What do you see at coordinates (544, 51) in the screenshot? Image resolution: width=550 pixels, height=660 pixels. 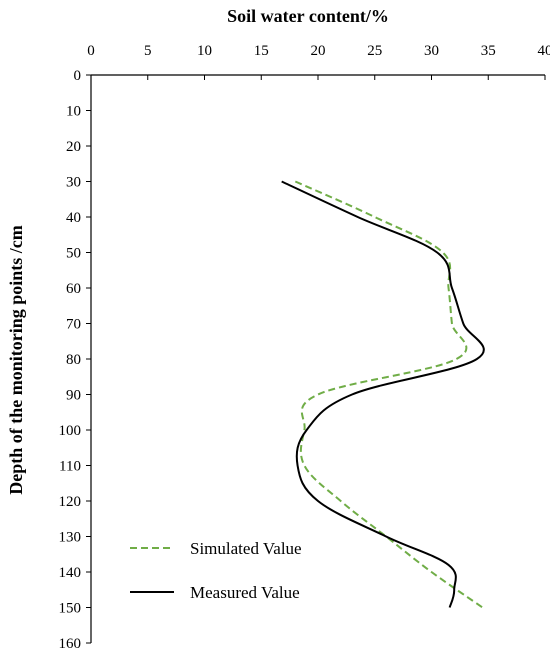 I see `x-tick-label: 40` at bounding box center [544, 51].